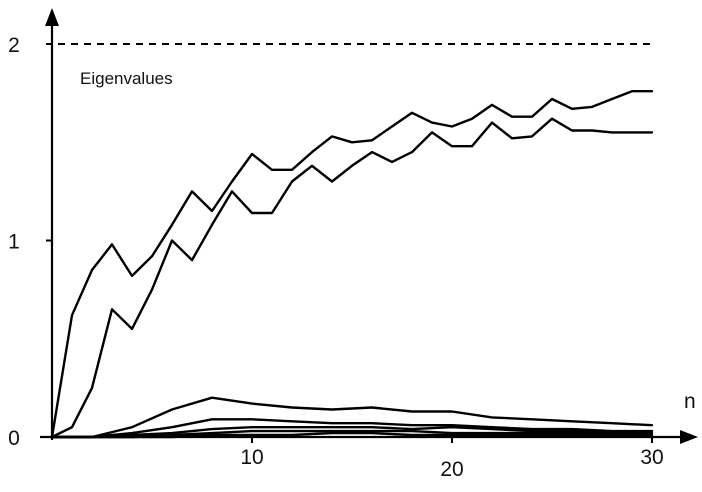  Describe the element at coordinates (14, 438) in the screenshot. I see `y-tick-label-0: 0` at that location.